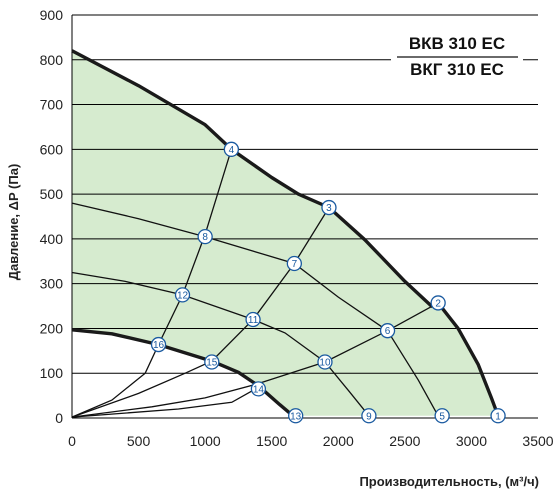  I want to click on model-box: ВКВ 310 ЕС ВКГ 310 ЕС, so click(457, 55).